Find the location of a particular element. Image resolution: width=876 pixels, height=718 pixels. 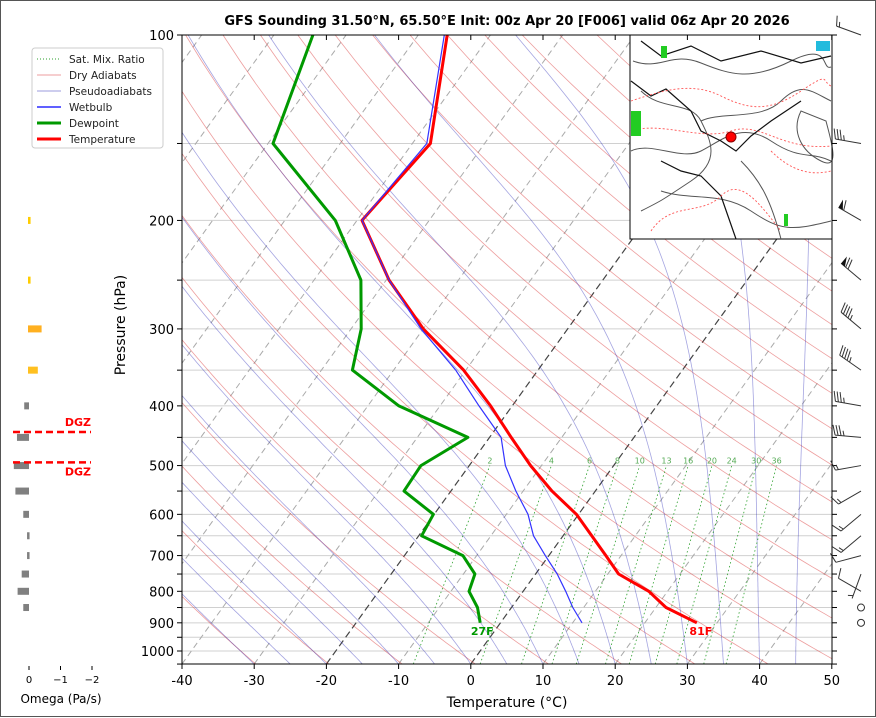

surface-temperature-label: 81F is located at coordinates (700, 631).